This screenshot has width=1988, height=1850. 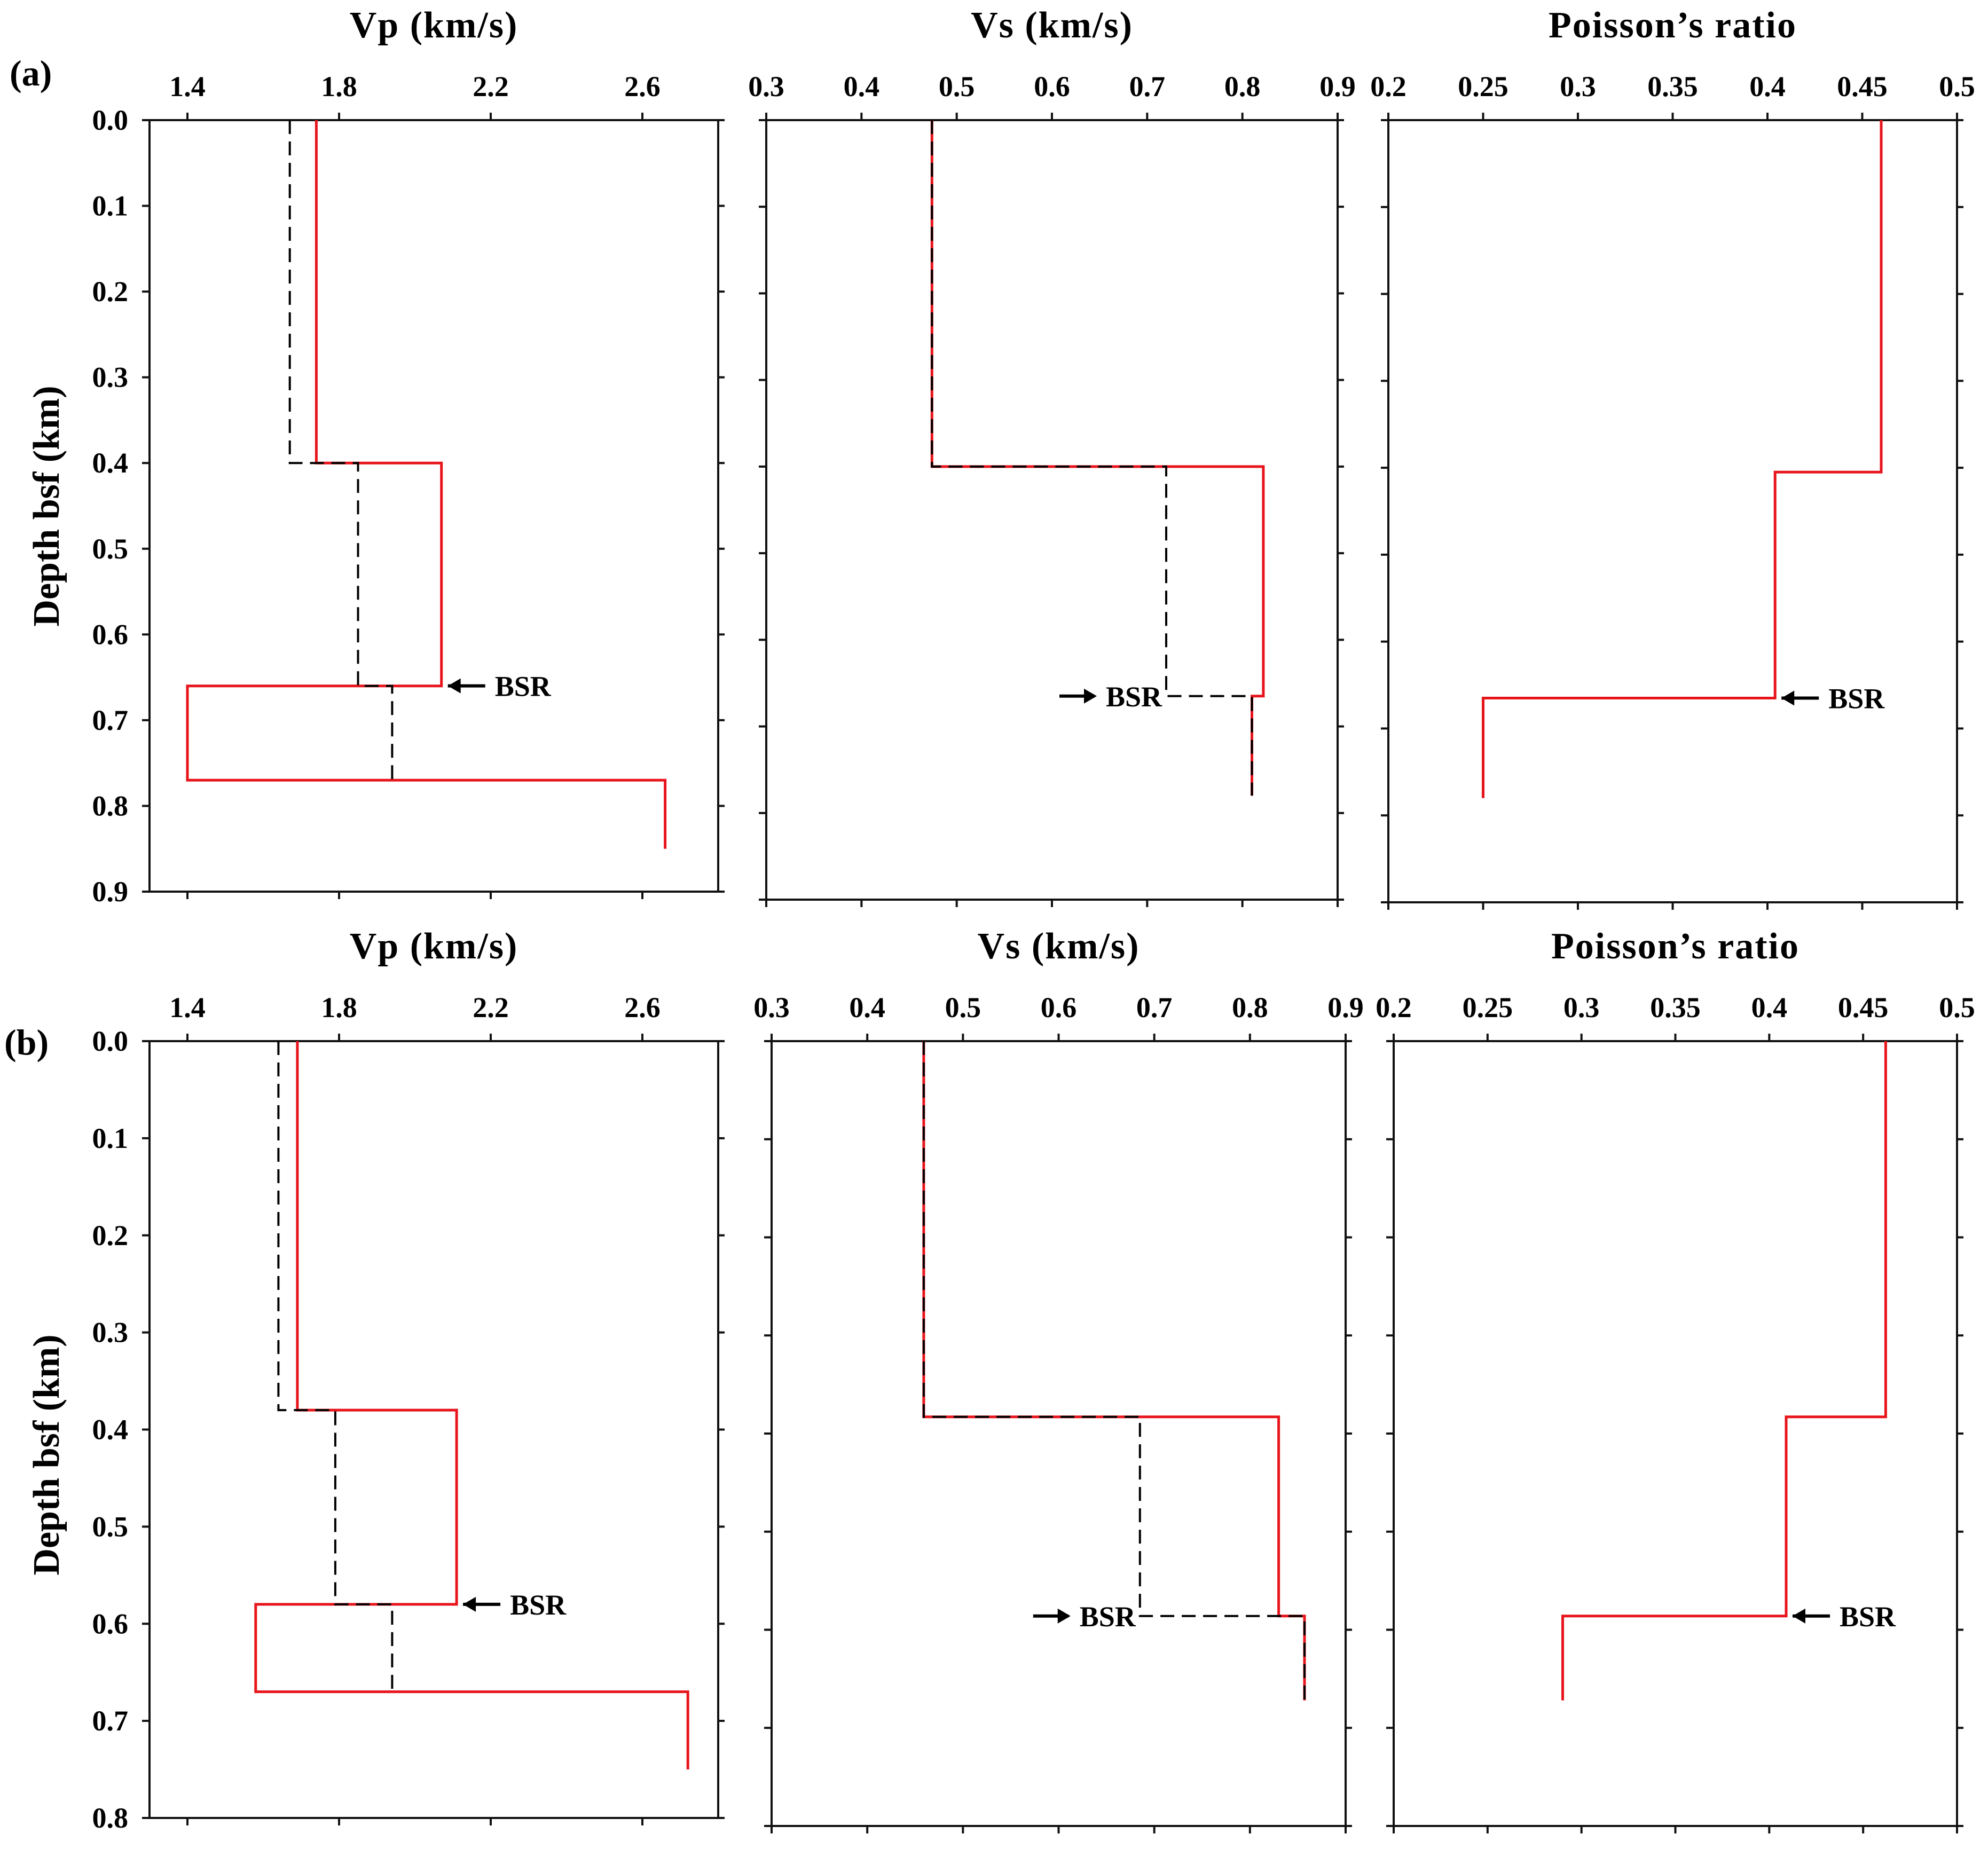 I want to click on y-axis-label-a: Depth bsf (km), so click(x=46, y=505).